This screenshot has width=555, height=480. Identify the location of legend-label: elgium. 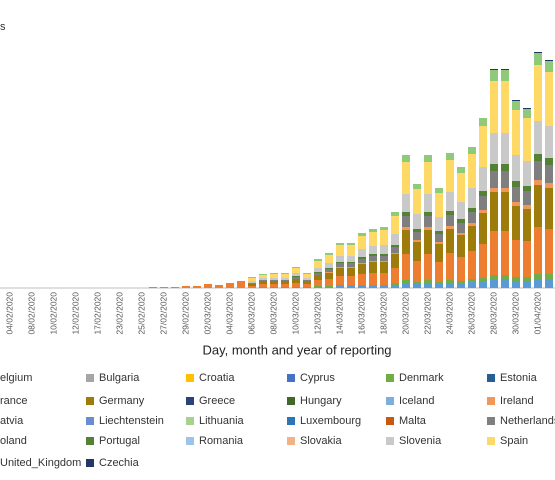
(16, 378).